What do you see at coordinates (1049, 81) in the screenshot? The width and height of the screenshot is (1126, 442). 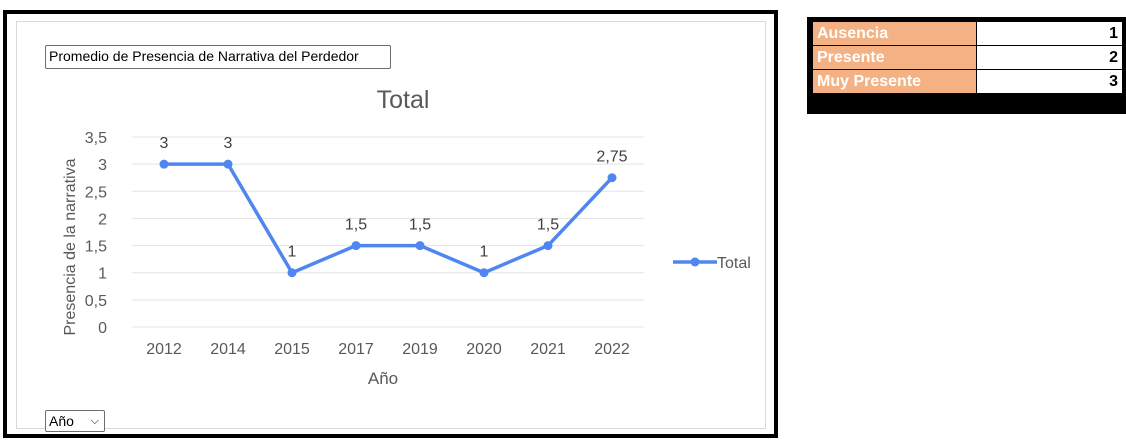 I see `scale-value: 3` at bounding box center [1049, 81].